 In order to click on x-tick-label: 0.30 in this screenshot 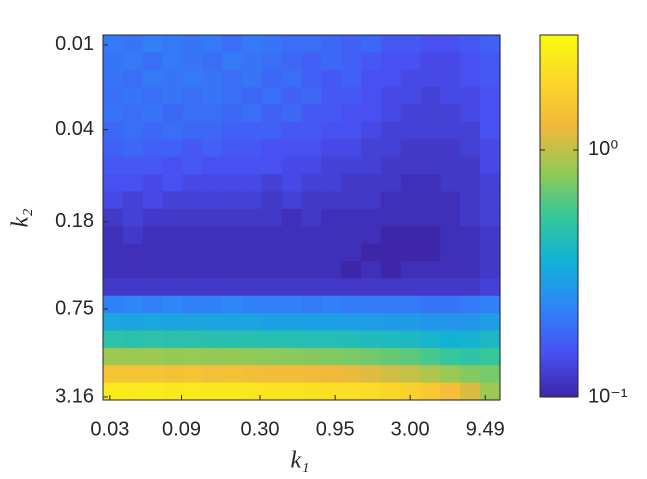, I will do `click(260, 429)`.